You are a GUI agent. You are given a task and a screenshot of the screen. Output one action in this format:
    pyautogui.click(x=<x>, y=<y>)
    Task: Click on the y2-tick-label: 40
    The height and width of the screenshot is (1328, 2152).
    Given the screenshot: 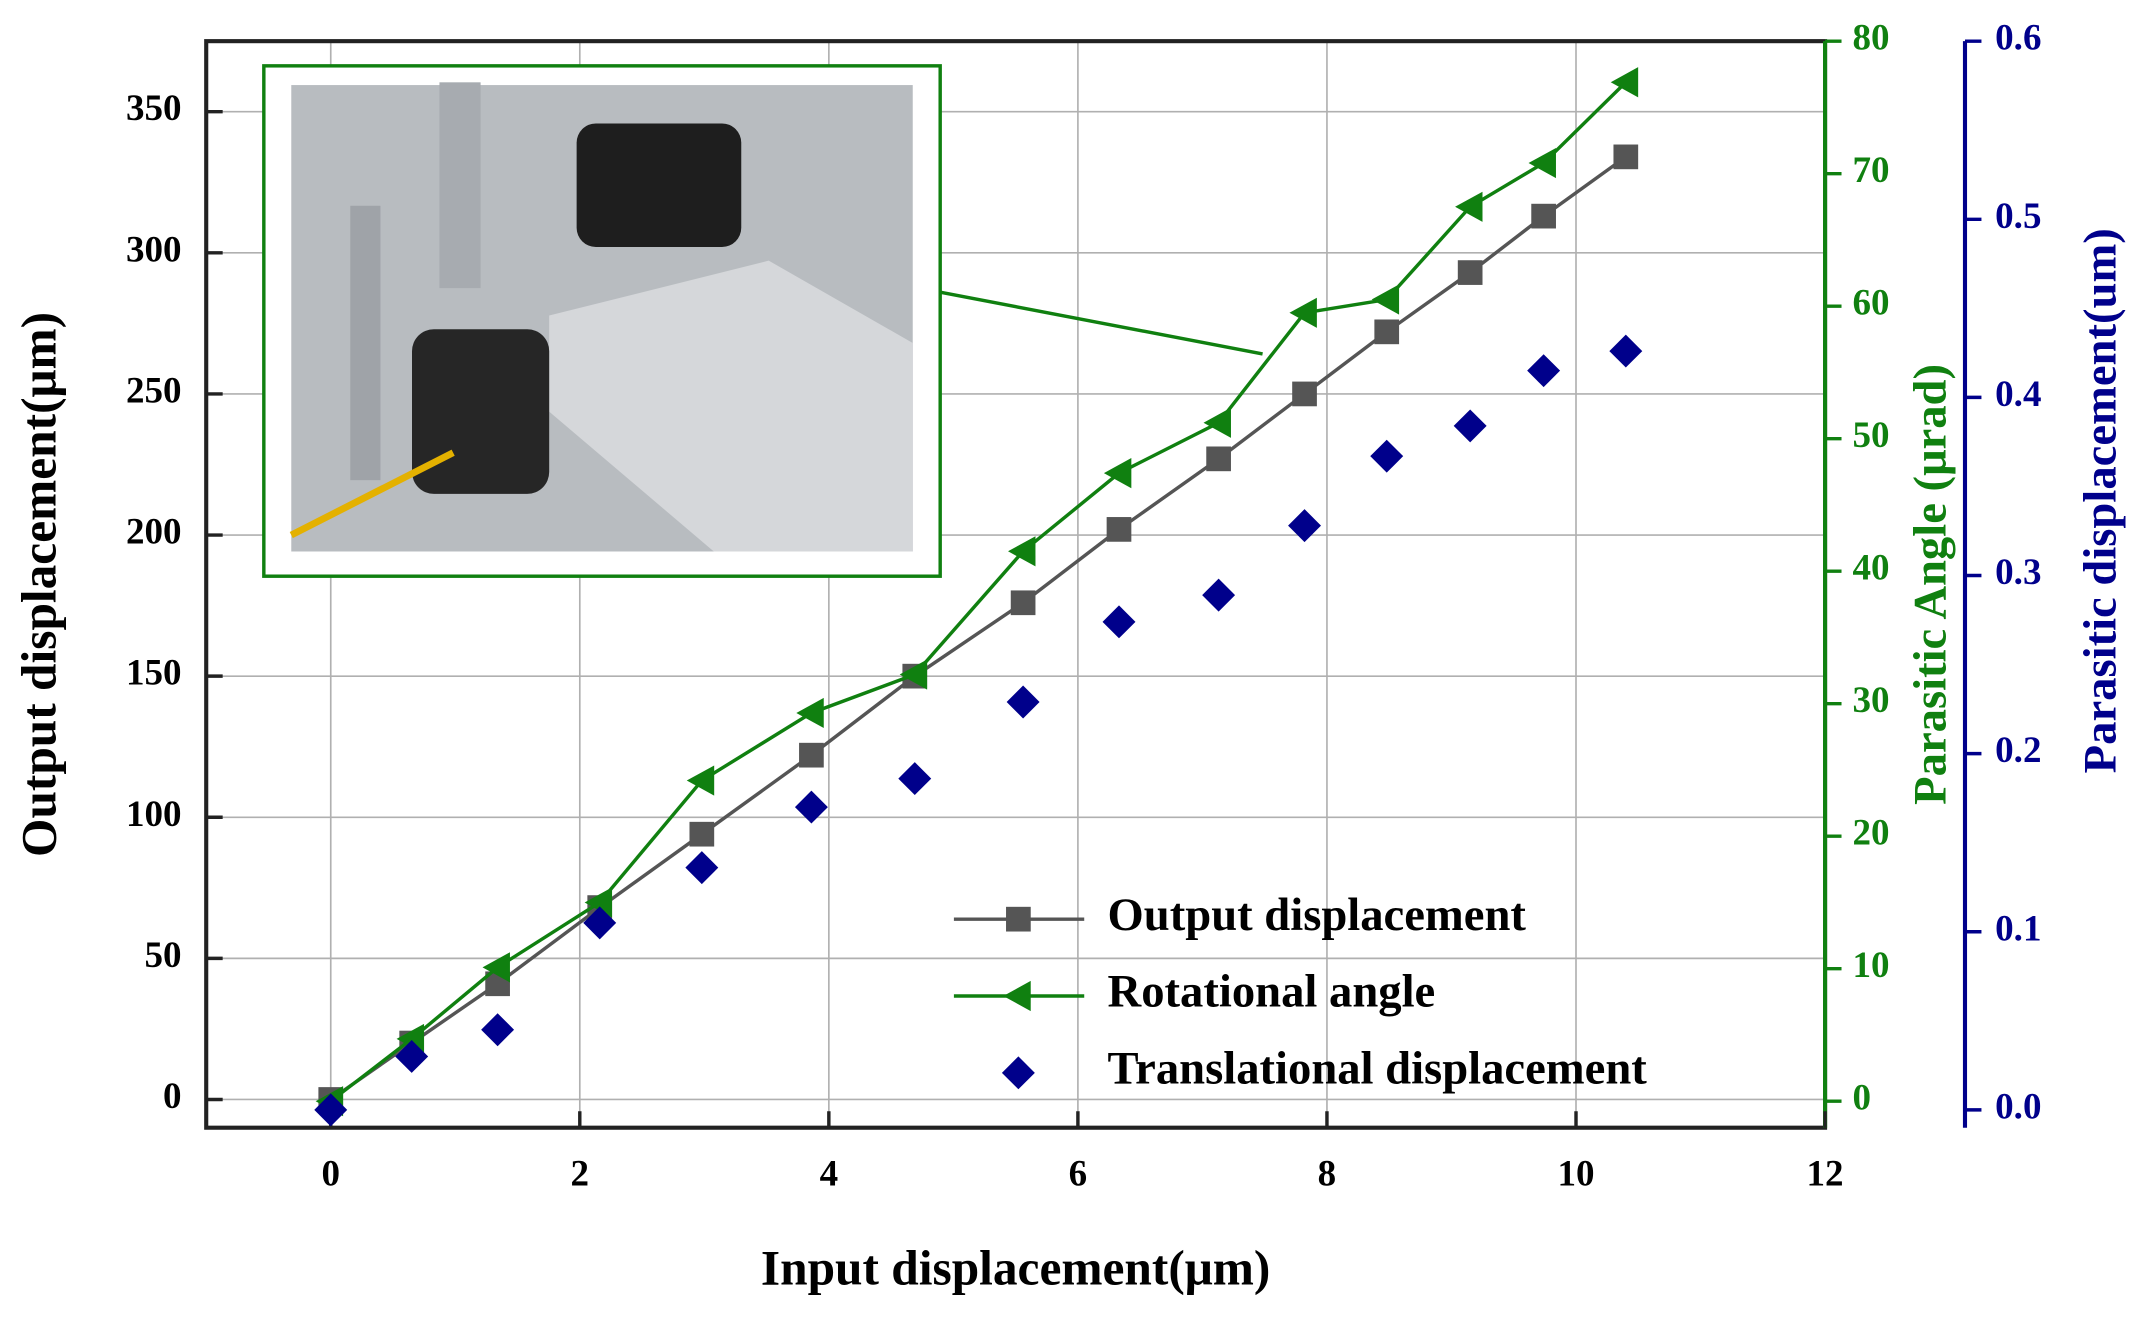 What is the action you would take?
    pyautogui.click(x=1870, y=568)
    